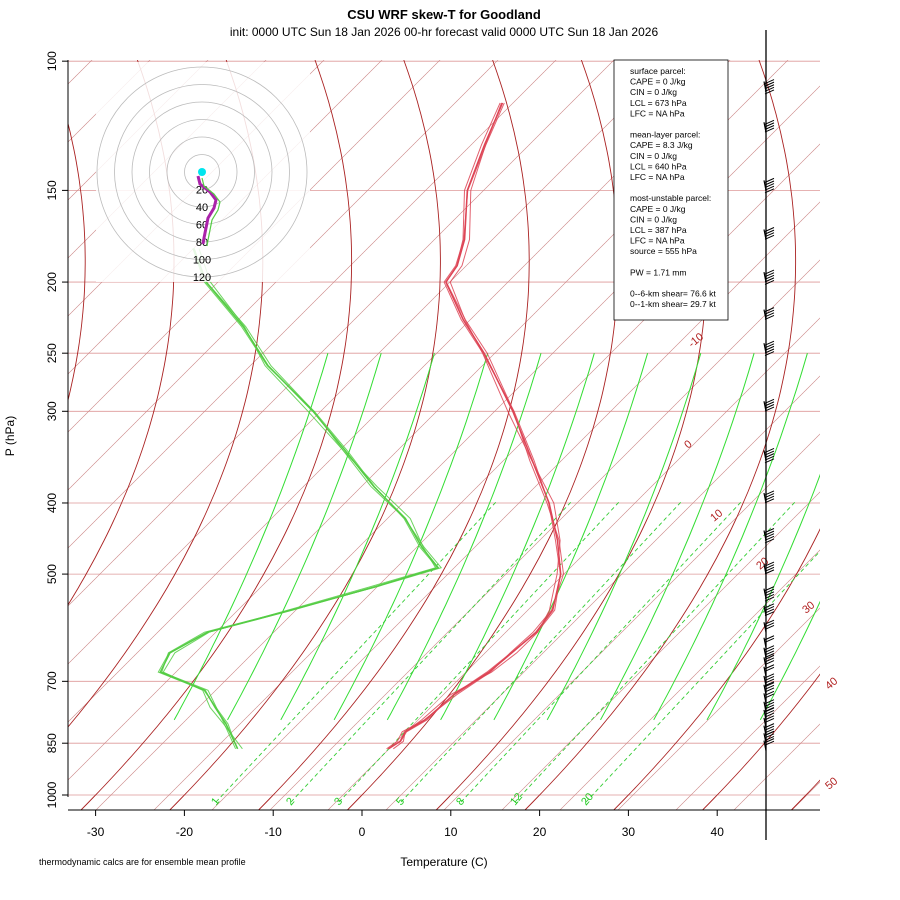  Describe the element at coordinates (657, 241) in the screenshot. I see `info-line: LFC = NA hPa` at that location.